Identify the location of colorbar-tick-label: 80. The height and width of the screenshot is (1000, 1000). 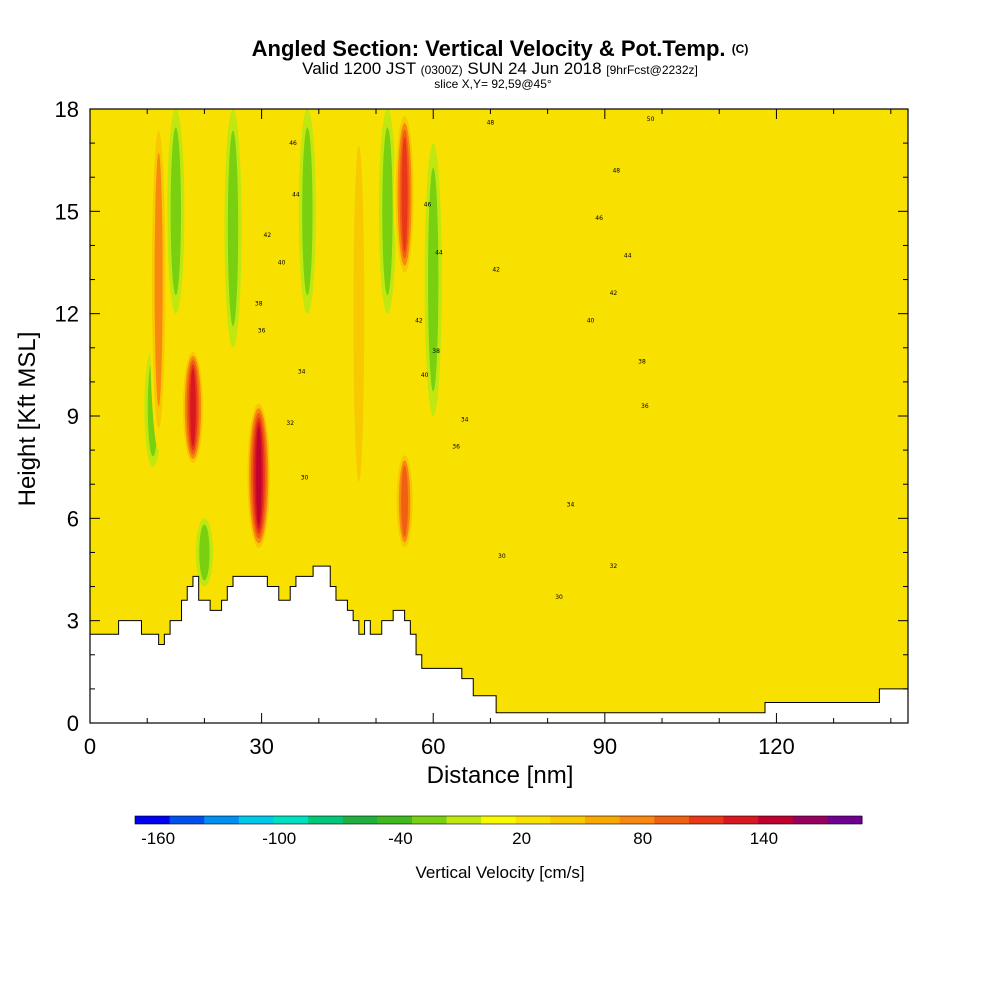
(642, 838).